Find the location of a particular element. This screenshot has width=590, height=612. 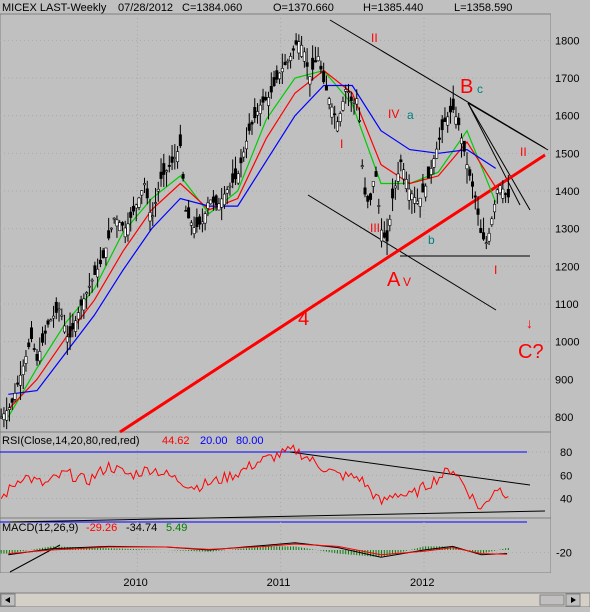

waveI-bottom-label: I is located at coordinates (495, 270).